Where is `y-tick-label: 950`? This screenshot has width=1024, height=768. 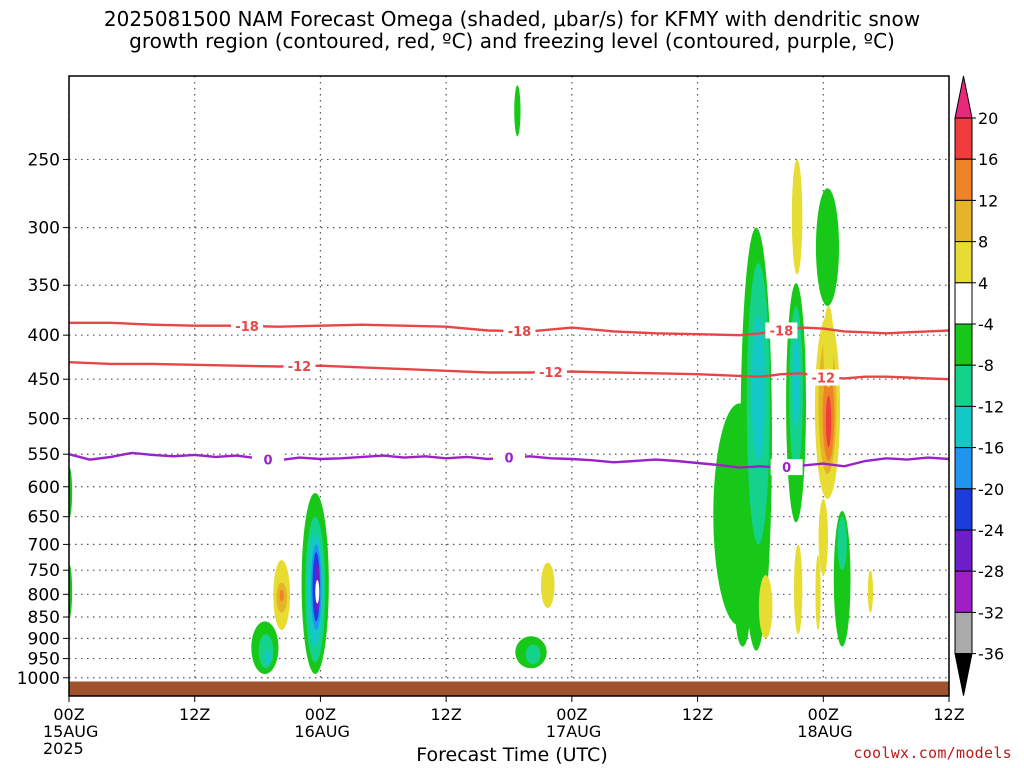
y-tick-label: 950 is located at coordinates (44, 660).